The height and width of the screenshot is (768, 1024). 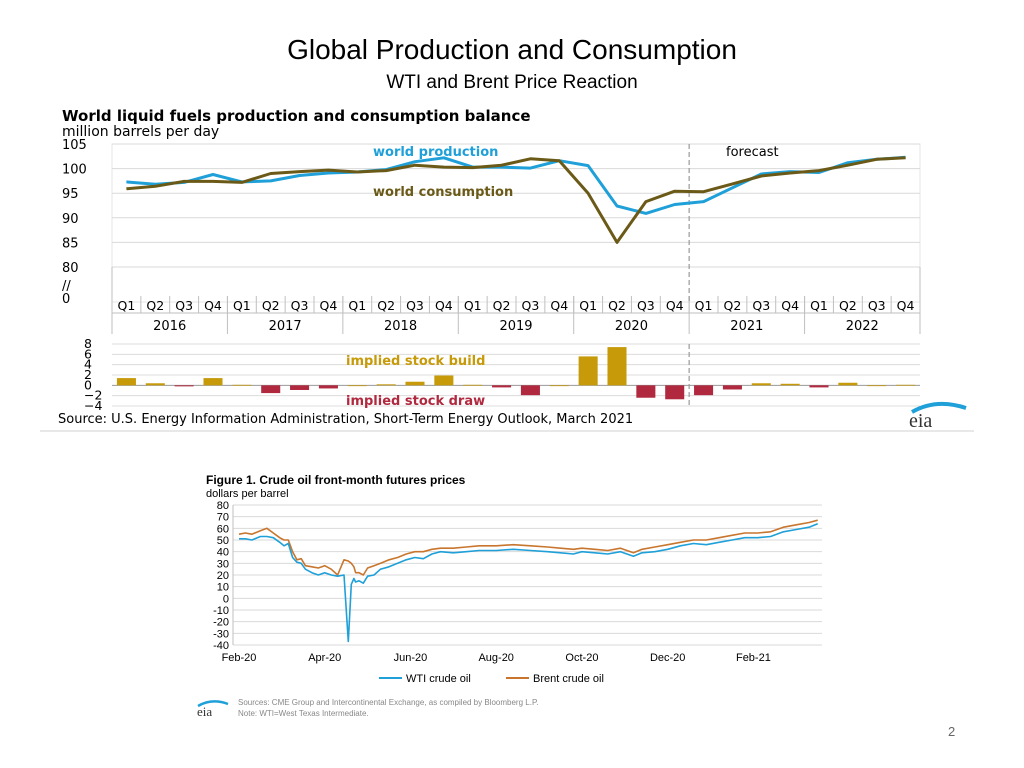 I want to click on chart3-xtick: Jun-20, so click(x=411, y=658).